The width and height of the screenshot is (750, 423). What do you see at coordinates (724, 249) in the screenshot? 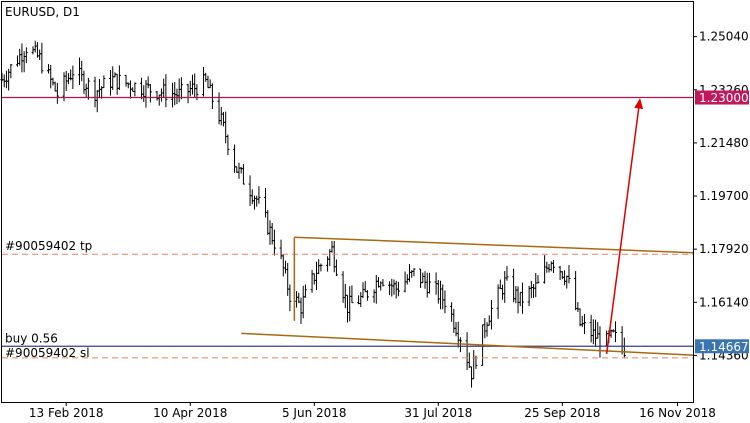
I see `price-axis-label: 1.17920` at bounding box center [724, 249].